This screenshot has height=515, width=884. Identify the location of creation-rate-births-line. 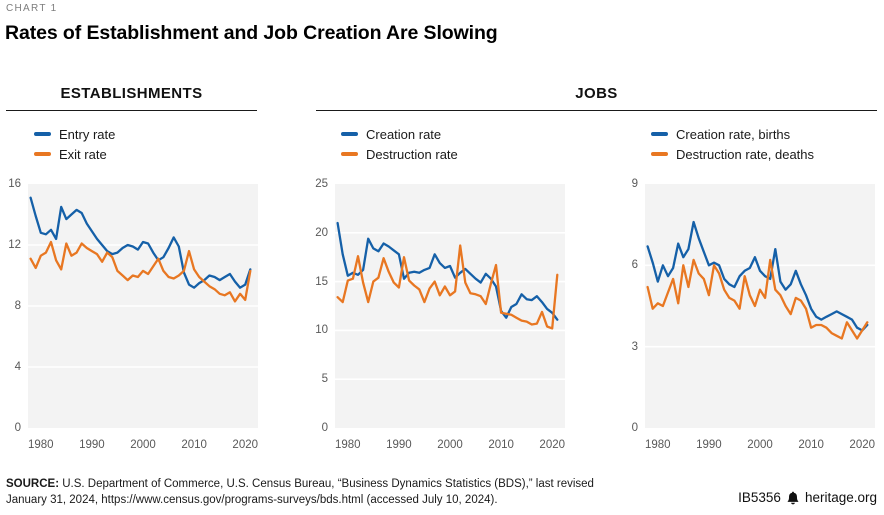
(757, 276).